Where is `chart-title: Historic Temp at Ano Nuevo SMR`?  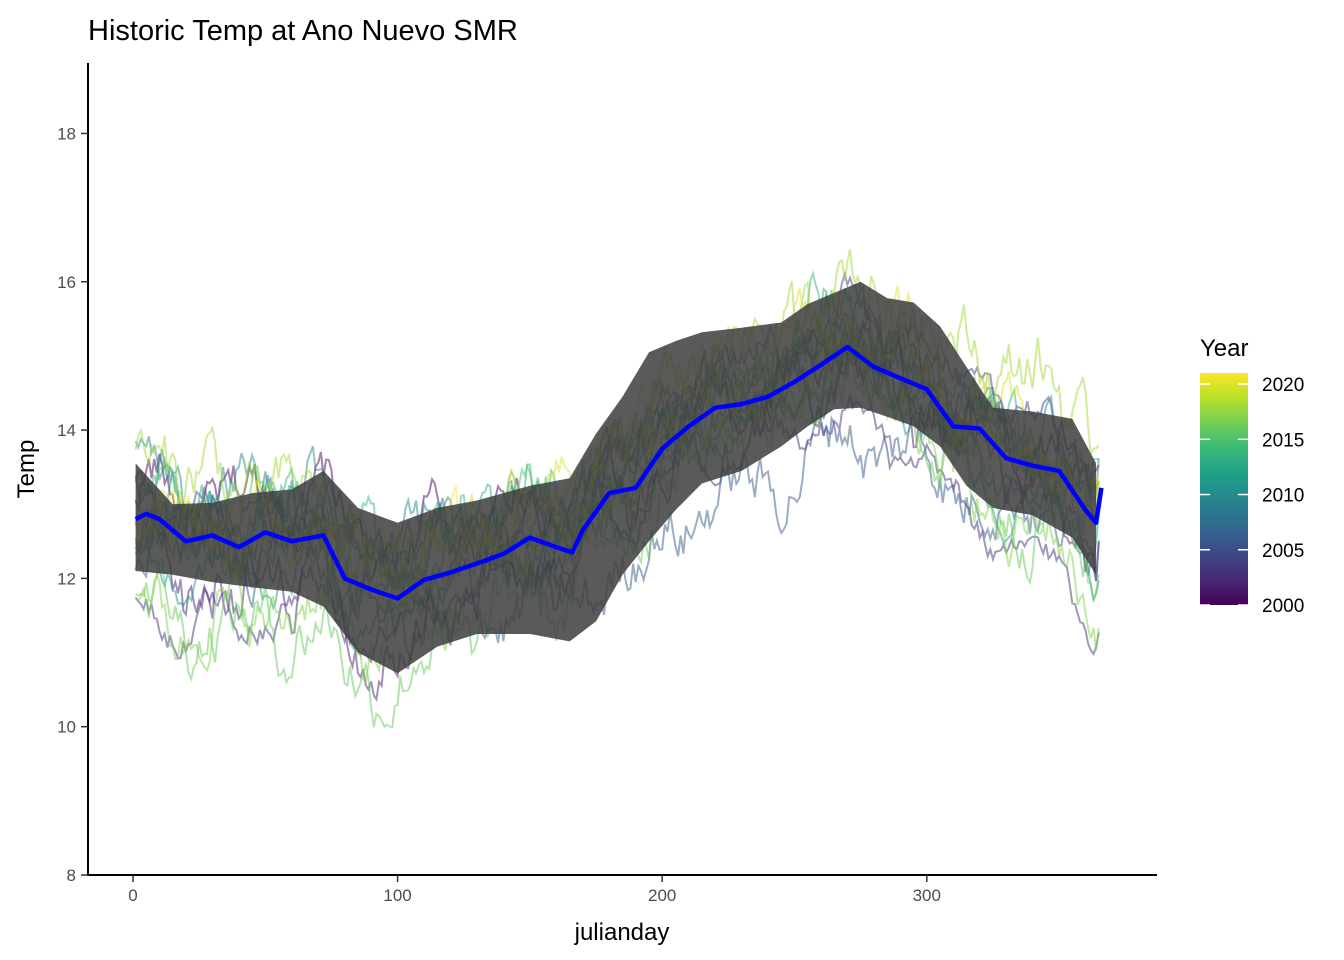 chart-title: Historic Temp at Ano Nuevo SMR is located at coordinates (303, 31).